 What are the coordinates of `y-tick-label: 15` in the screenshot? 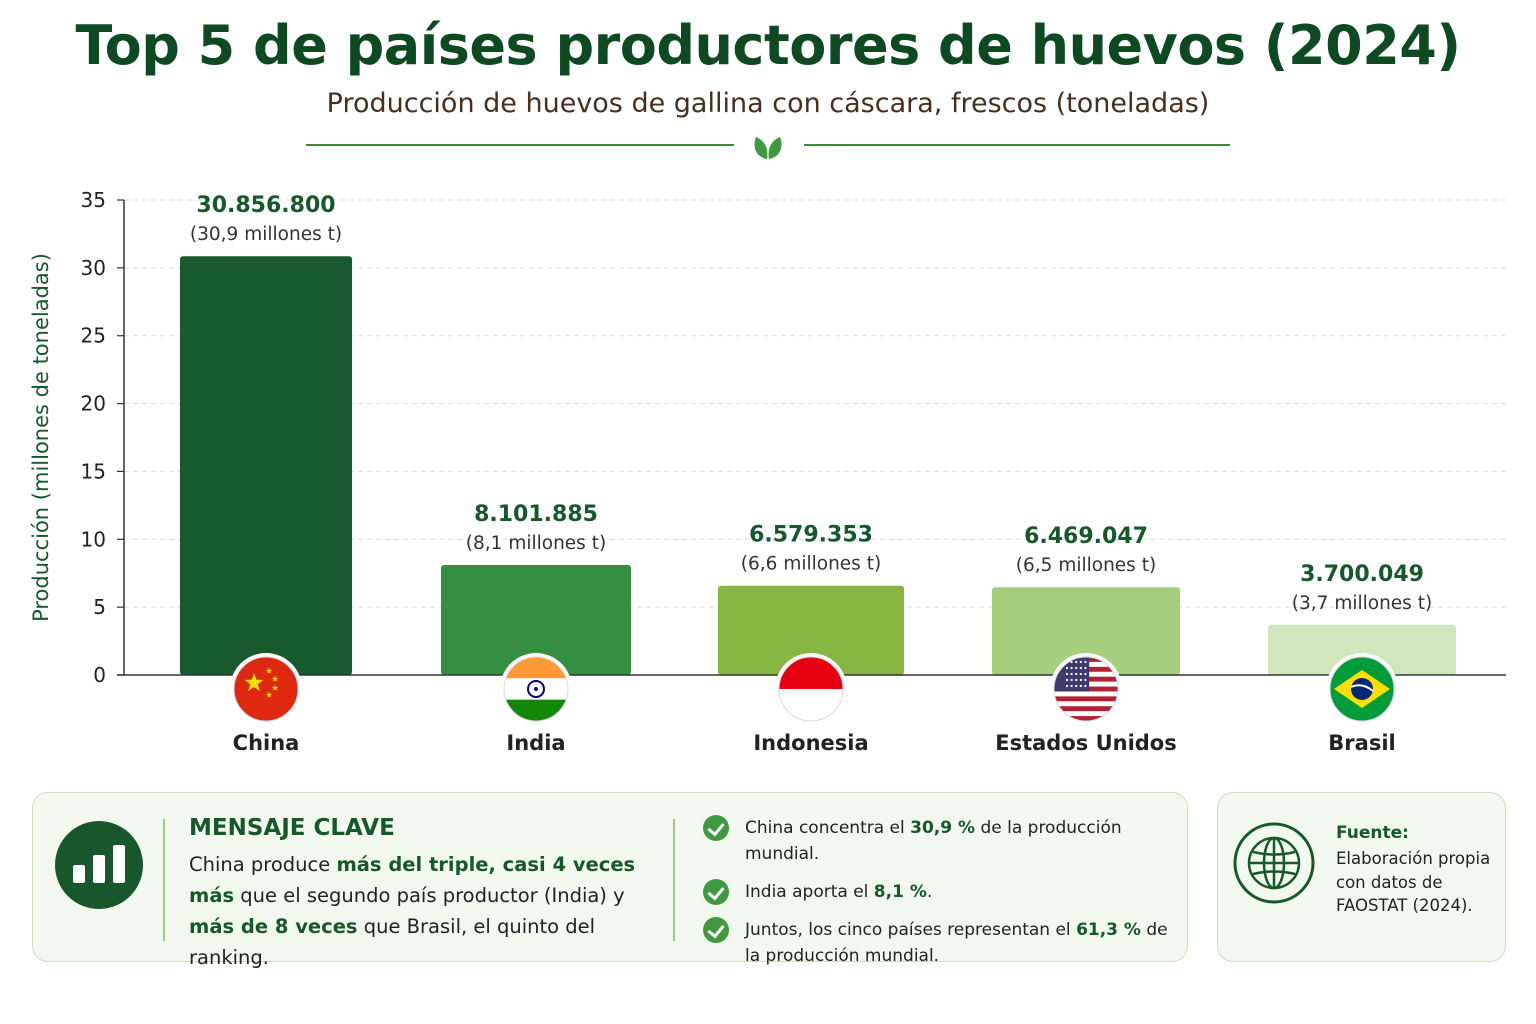 It's located at (93, 471).